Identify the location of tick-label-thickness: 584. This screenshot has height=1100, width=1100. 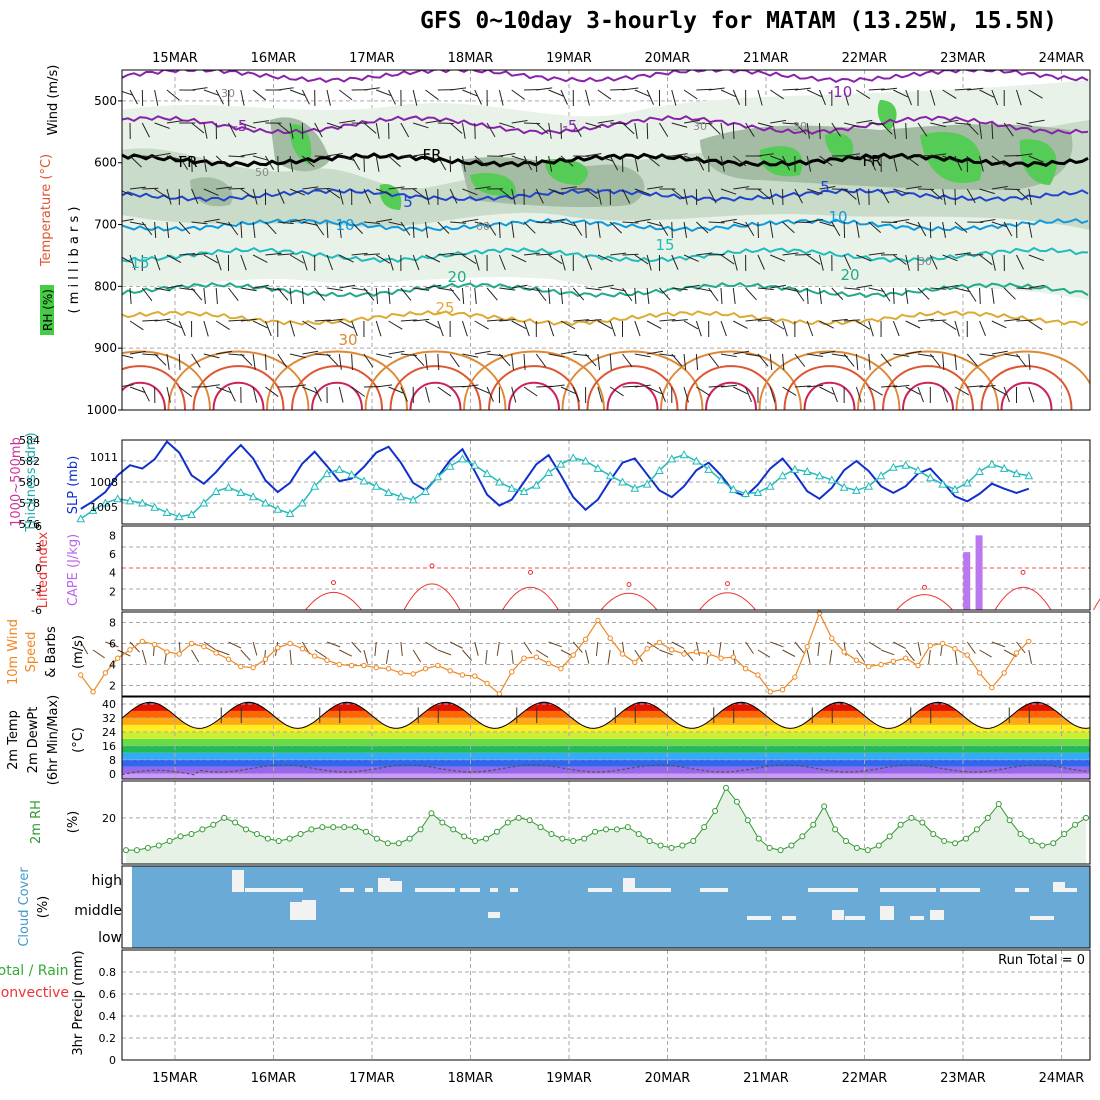
(29, 440).